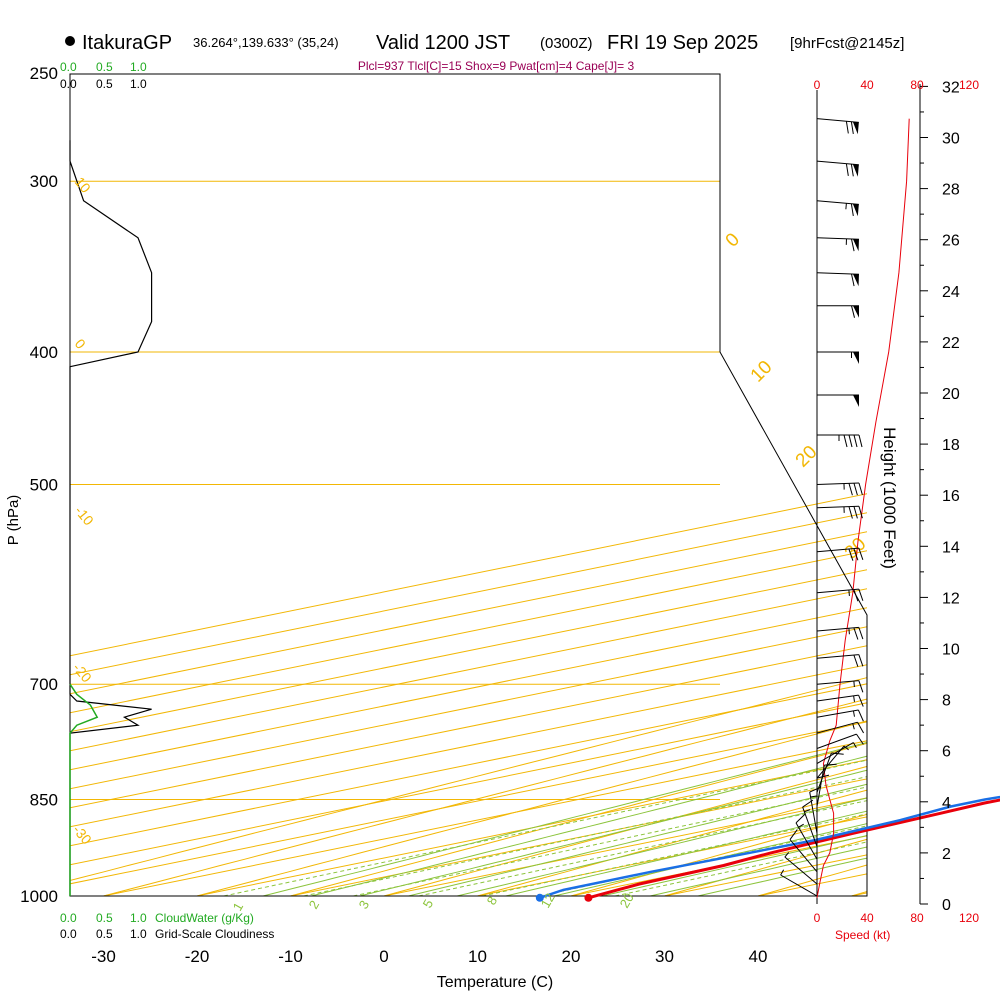  What do you see at coordinates (84, 789) in the screenshot?
I see `cloudwater-profile` at bounding box center [84, 789].